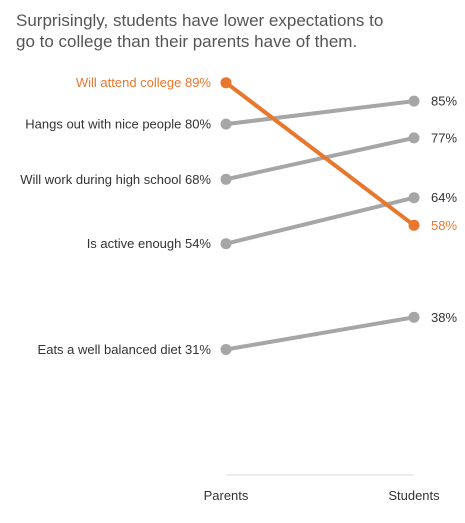  Describe the element at coordinates (115, 179) in the screenshot. I see `label-parents-will-work-during-high-school: Will work during high school 68%` at that location.